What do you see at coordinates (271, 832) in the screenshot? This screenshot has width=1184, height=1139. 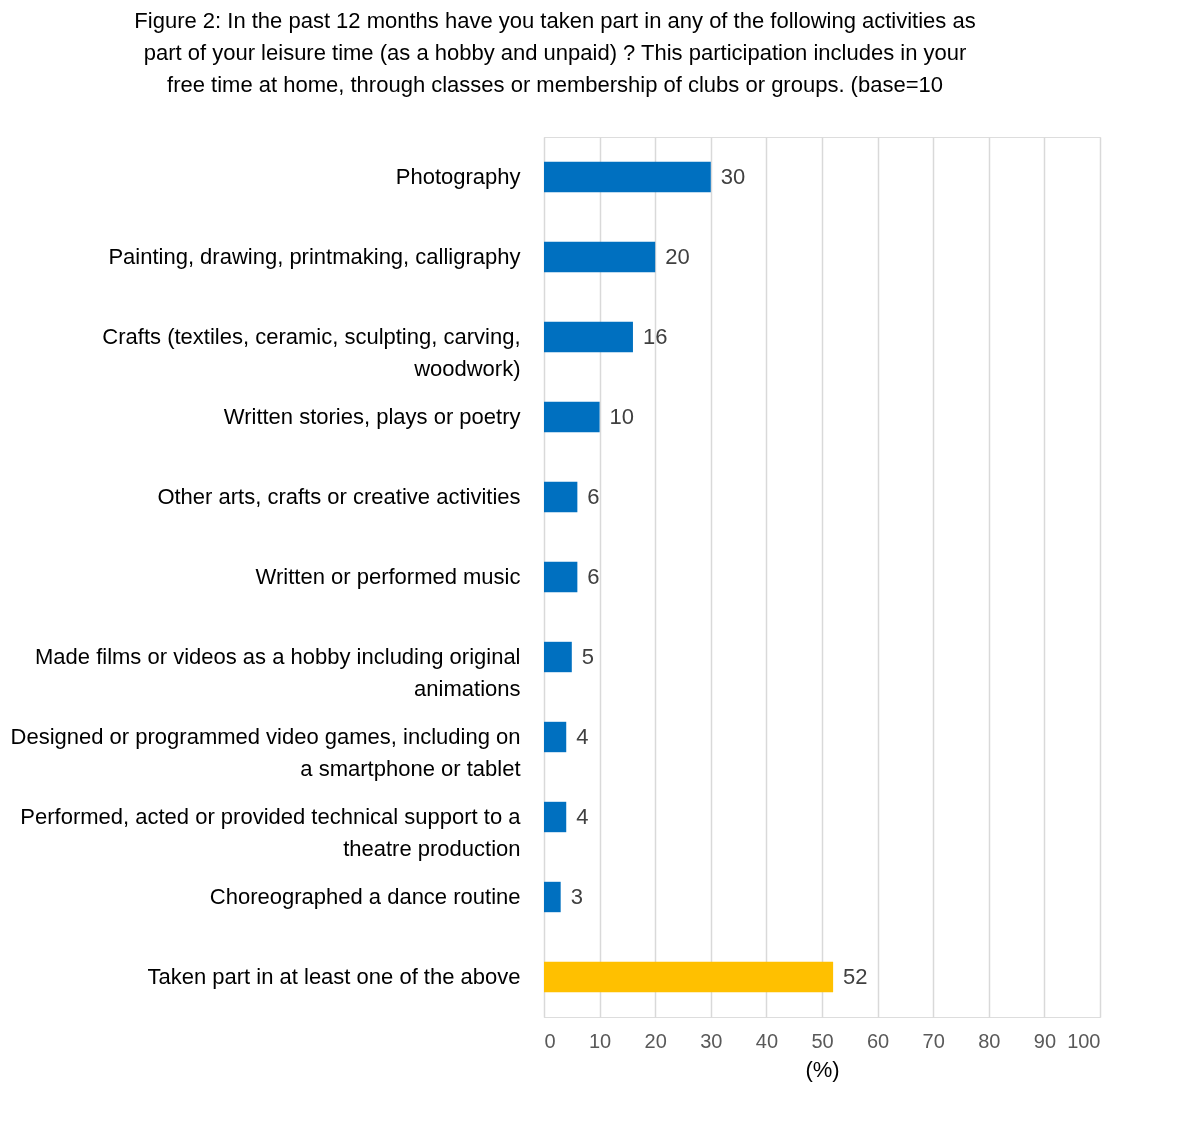 I see `y-tick-label: Performed, acted or provided technical support to a theatre production` at bounding box center [271, 832].